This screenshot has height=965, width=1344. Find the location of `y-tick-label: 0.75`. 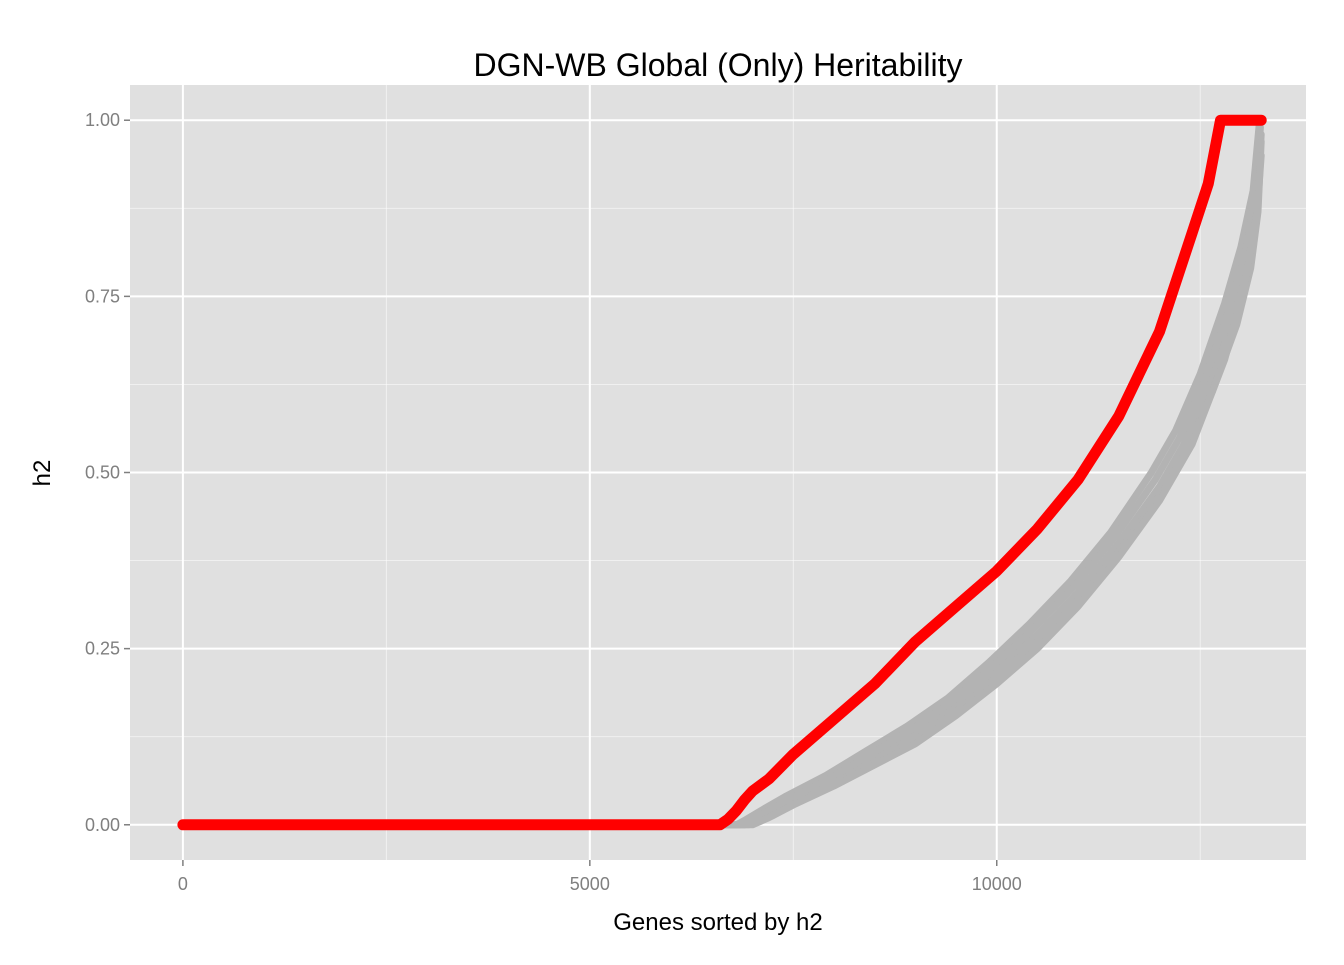

y-tick-label: 0.75 is located at coordinates (102, 296).